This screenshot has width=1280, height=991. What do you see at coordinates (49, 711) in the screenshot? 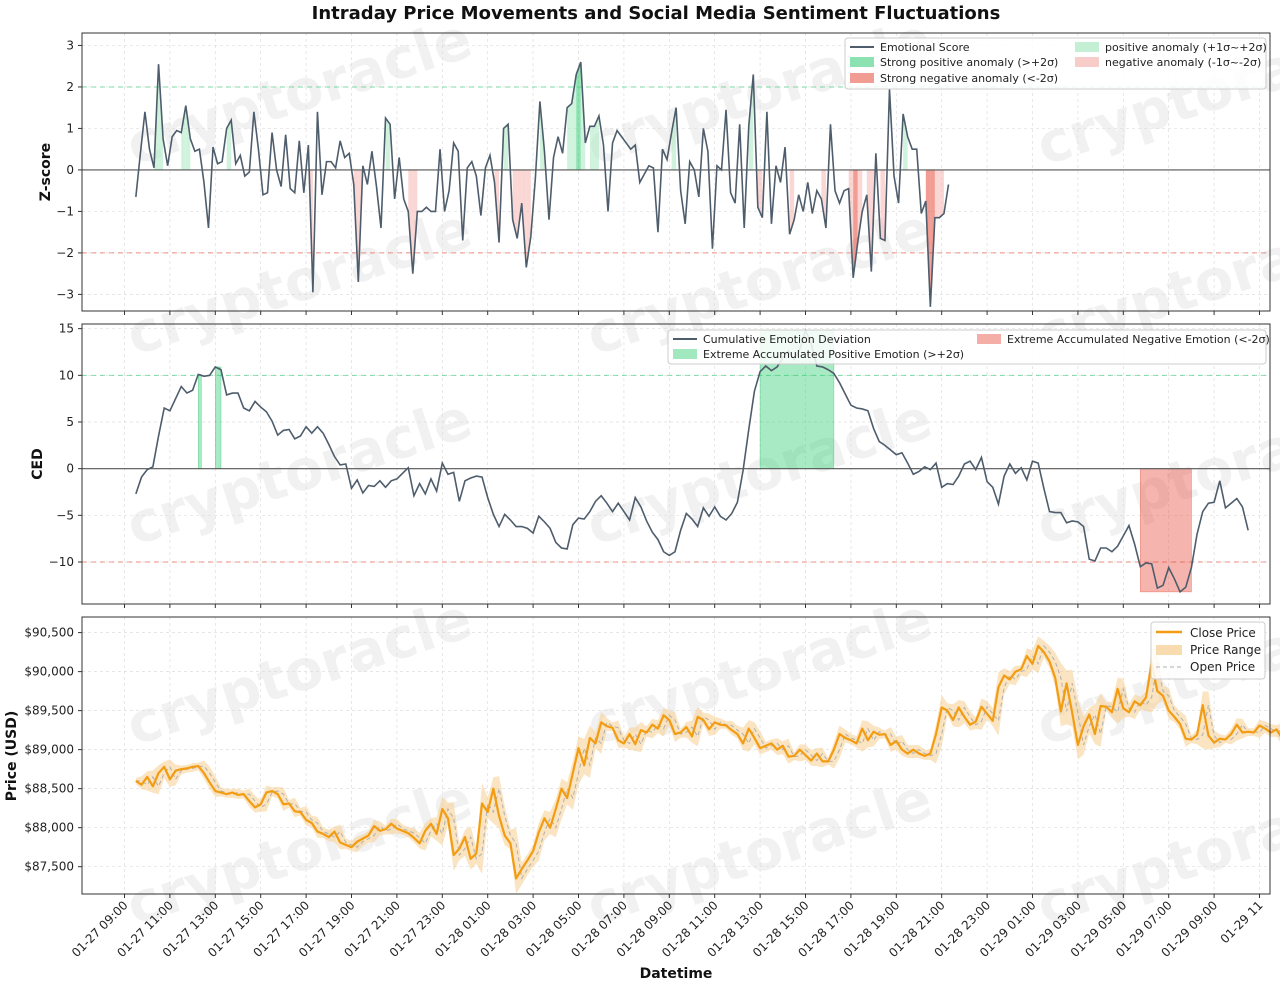
I see `y-tick-label: $89,500` at bounding box center [49, 711].